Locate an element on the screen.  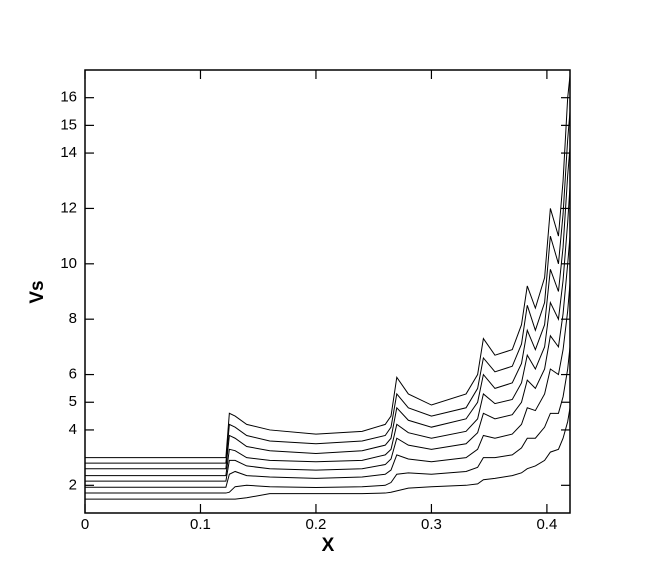
y-tick-label: 14 is located at coordinates (68, 152).